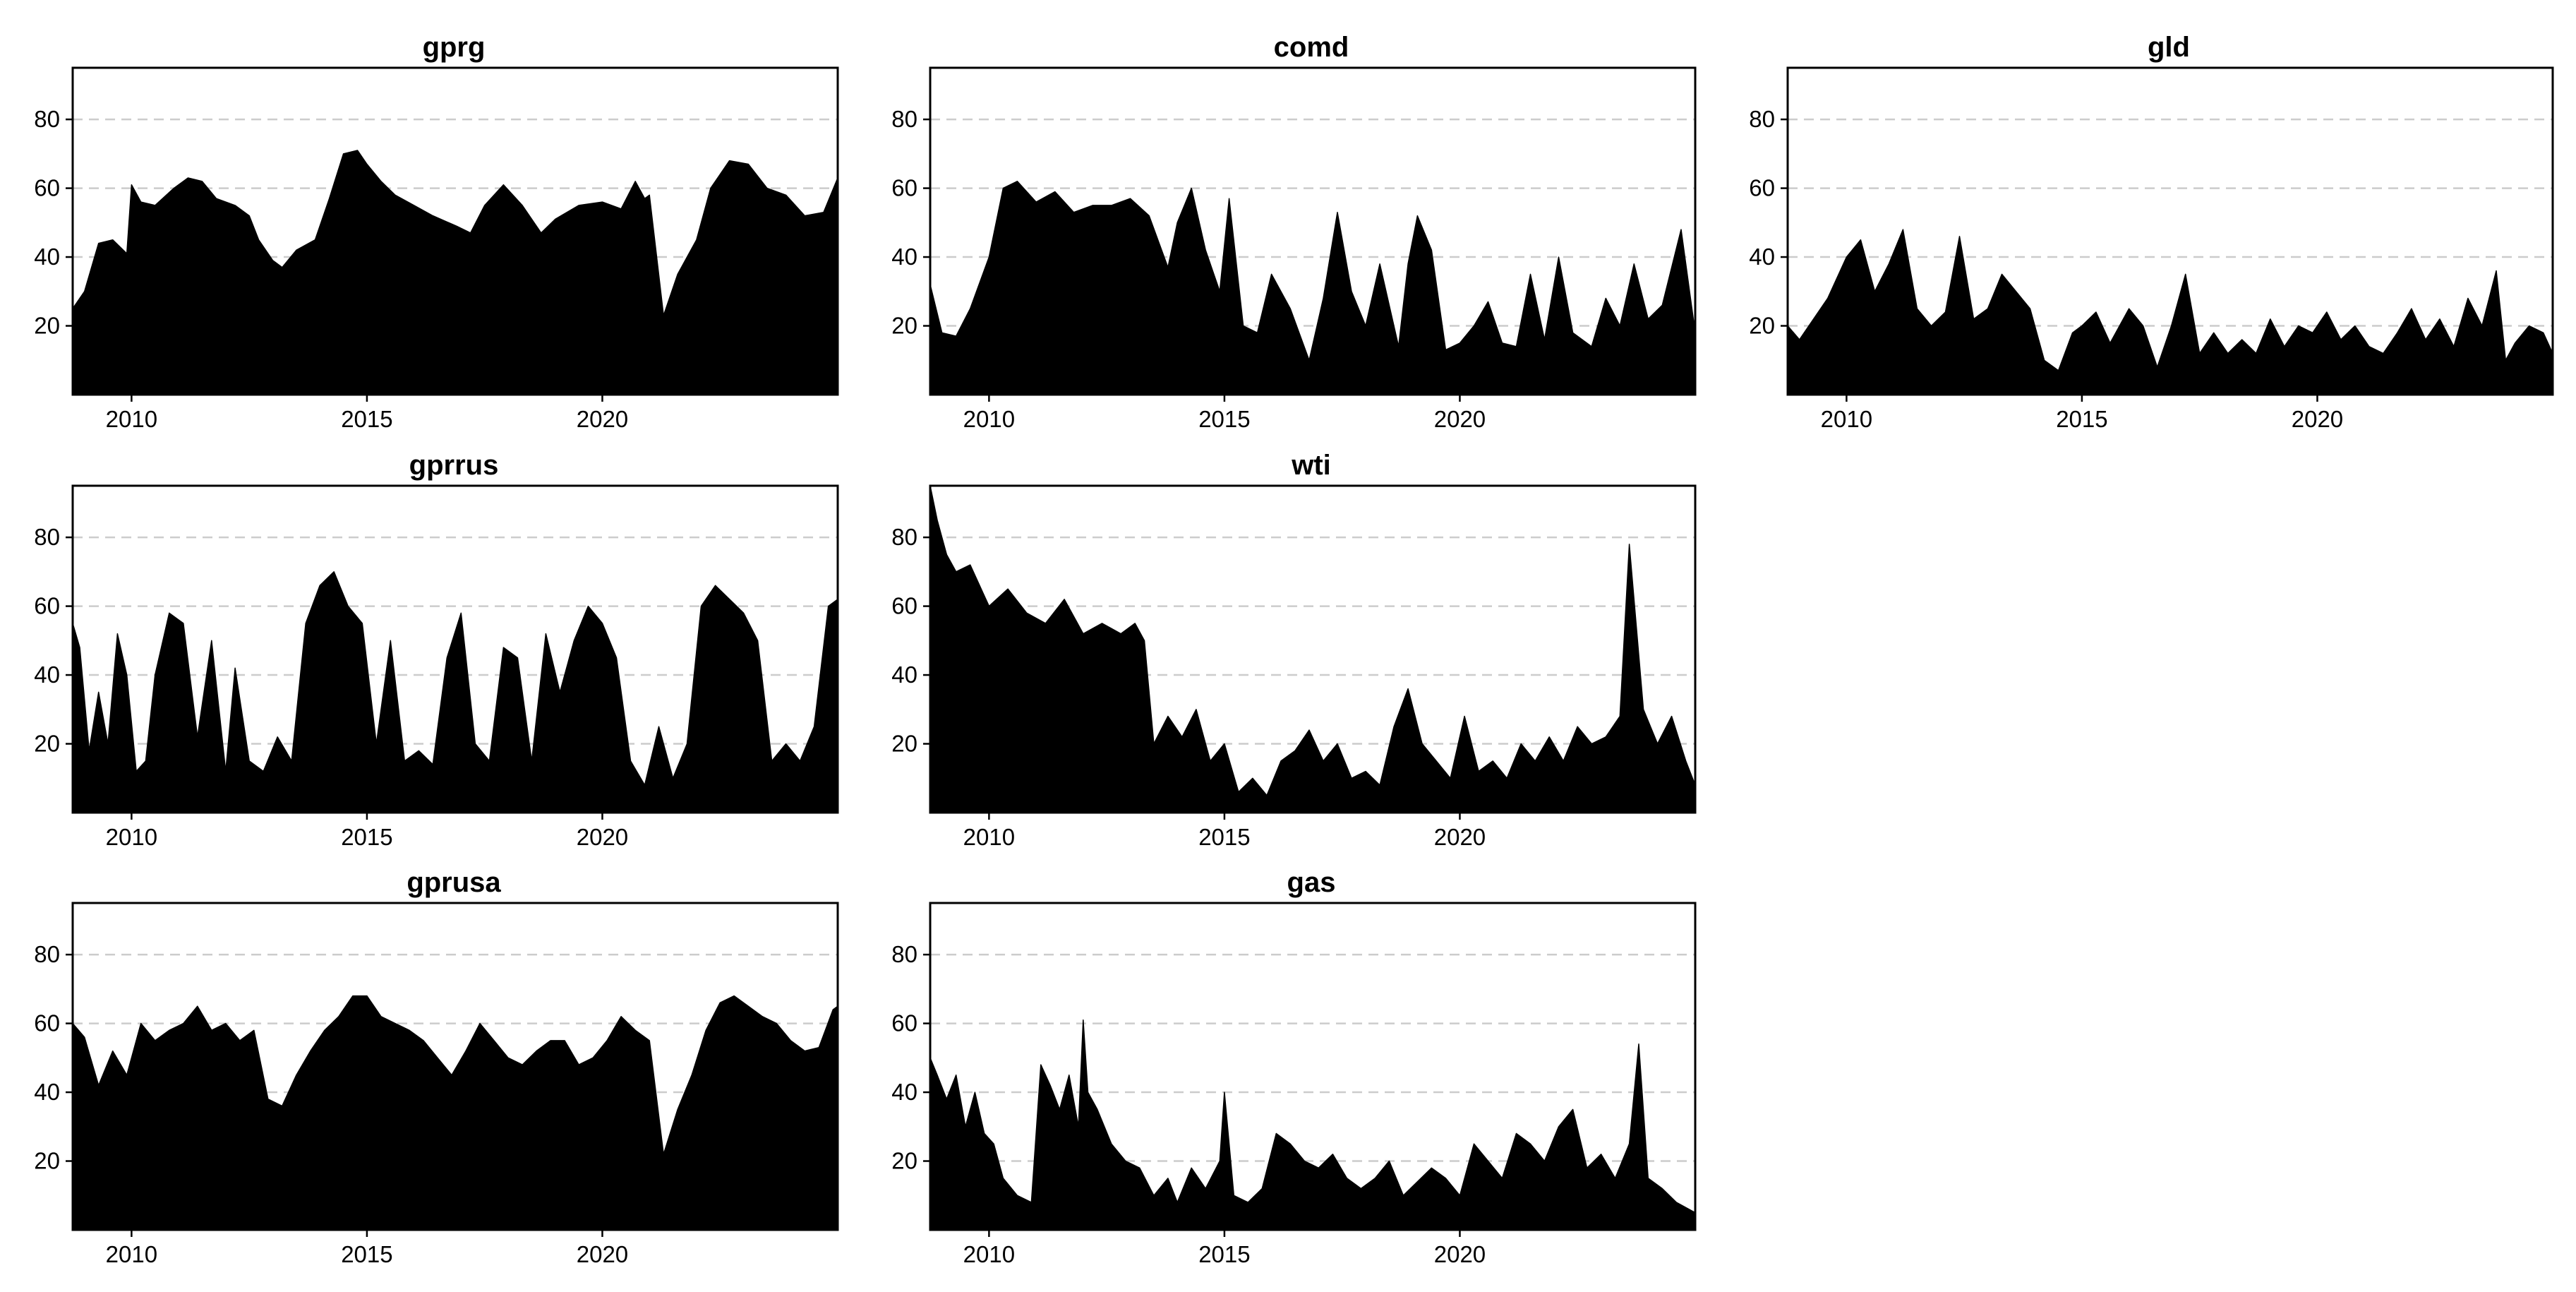 This screenshot has height=1292, width=2576. What do you see at coordinates (1311, 465) in the screenshot?
I see `panel-title: wti` at bounding box center [1311, 465].